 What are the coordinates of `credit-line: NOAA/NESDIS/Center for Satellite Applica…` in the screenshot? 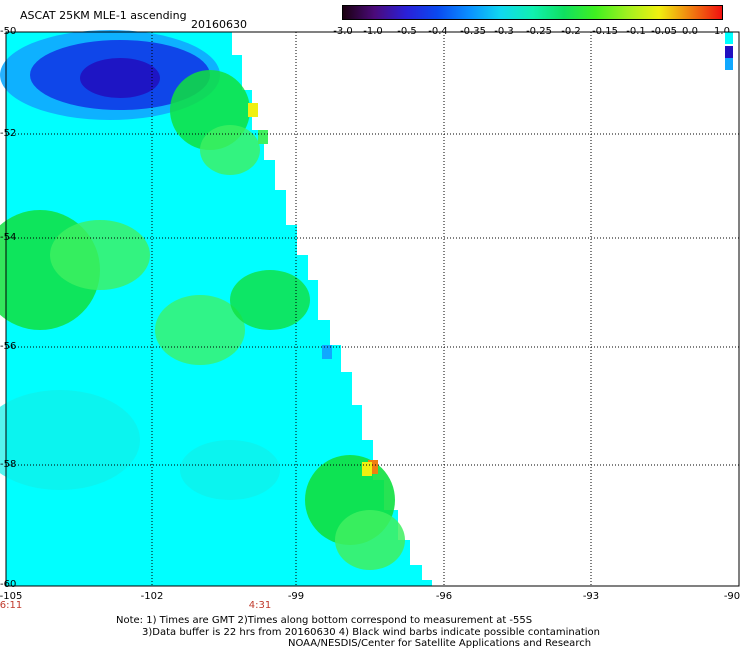 It's located at (440, 643).